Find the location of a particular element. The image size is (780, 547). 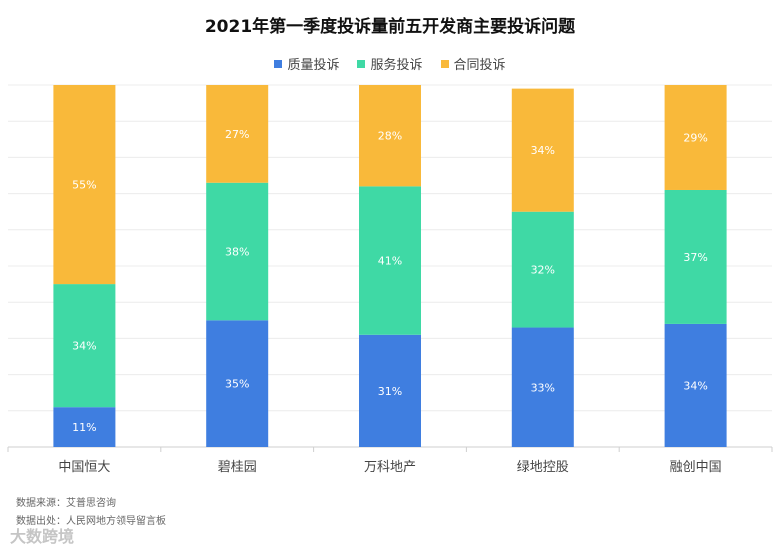

legend-swatch-service is located at coordinates (361, 63).